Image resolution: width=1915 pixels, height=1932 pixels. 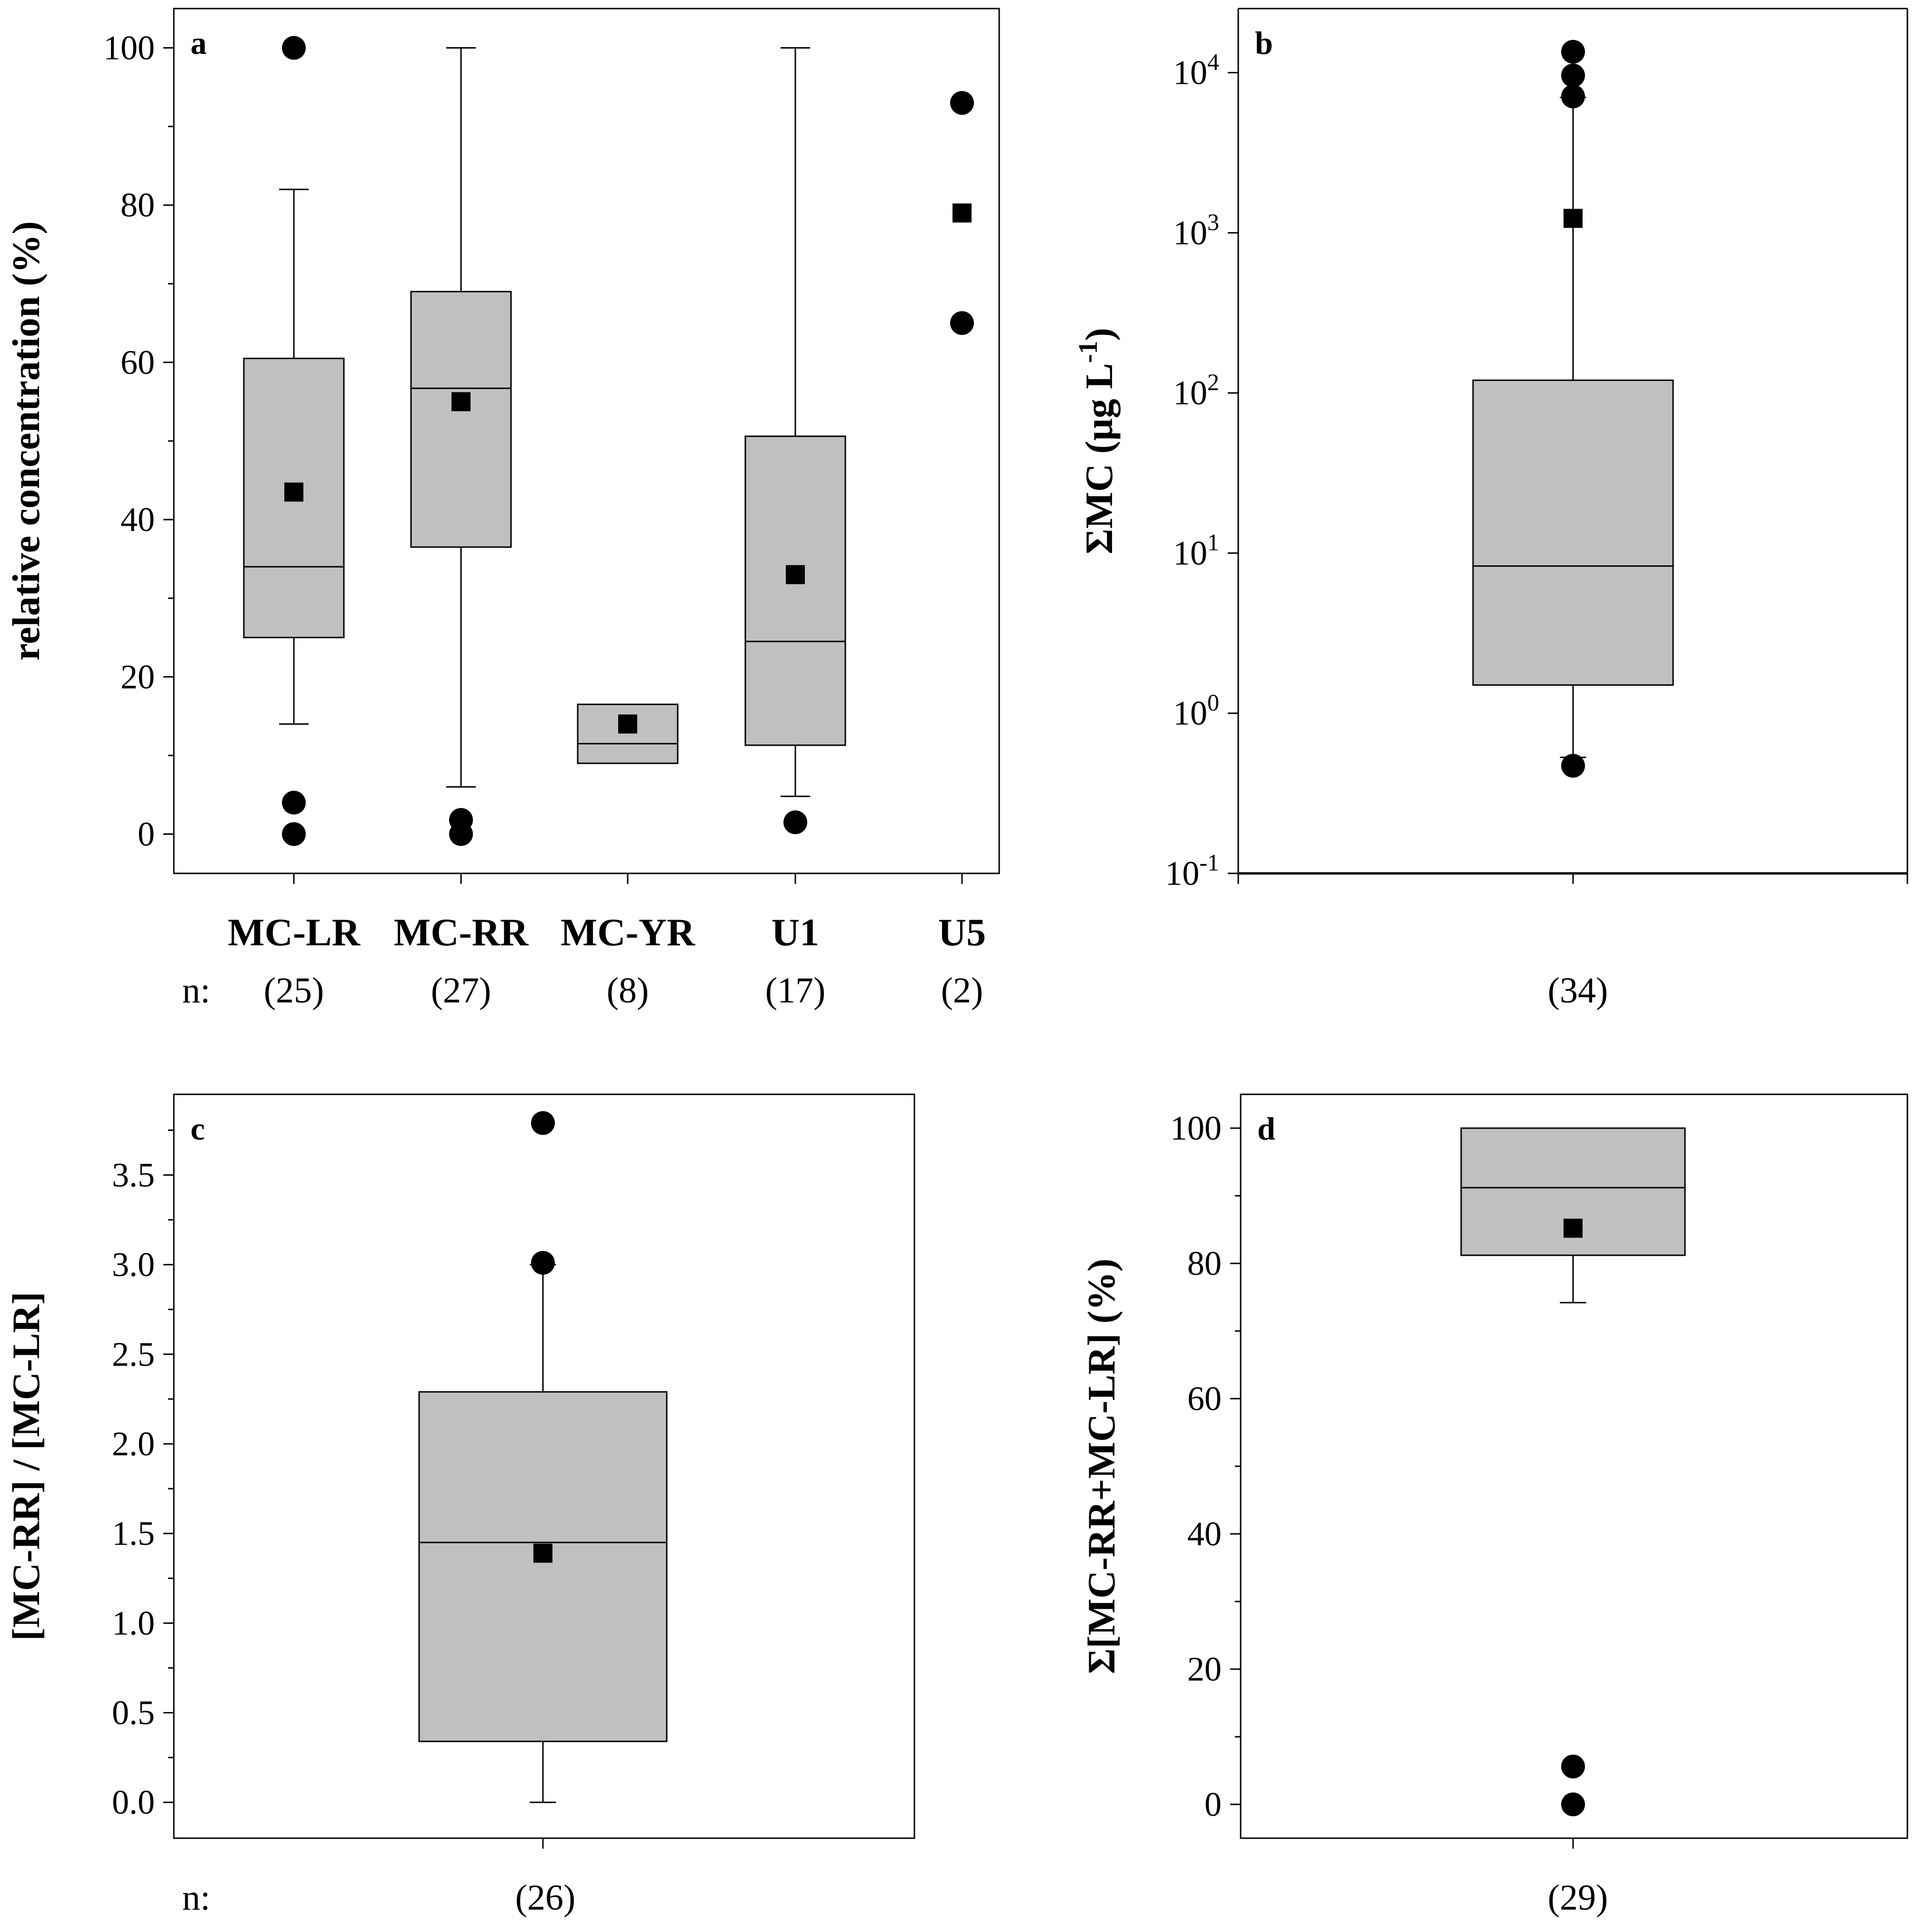 I want to click on panel-a-mc-rr-mean-marker, so click(x=461, y=401).